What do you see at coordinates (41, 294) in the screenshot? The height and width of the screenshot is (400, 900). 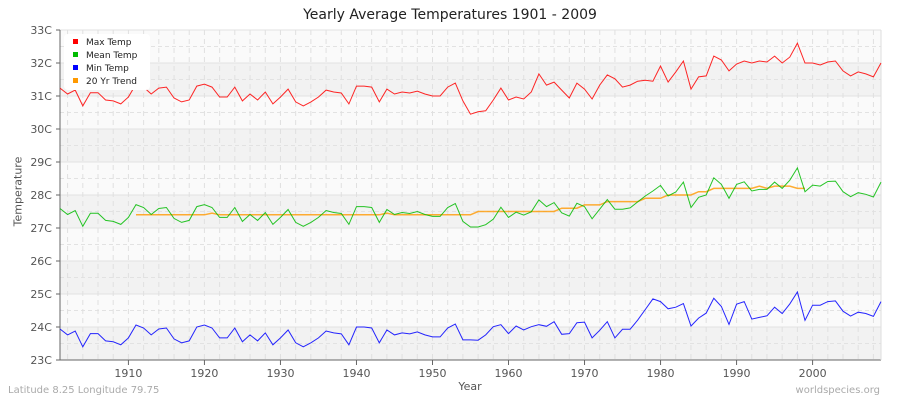 I see `y-tick-label: 25C` at bounding box center [41, 294].